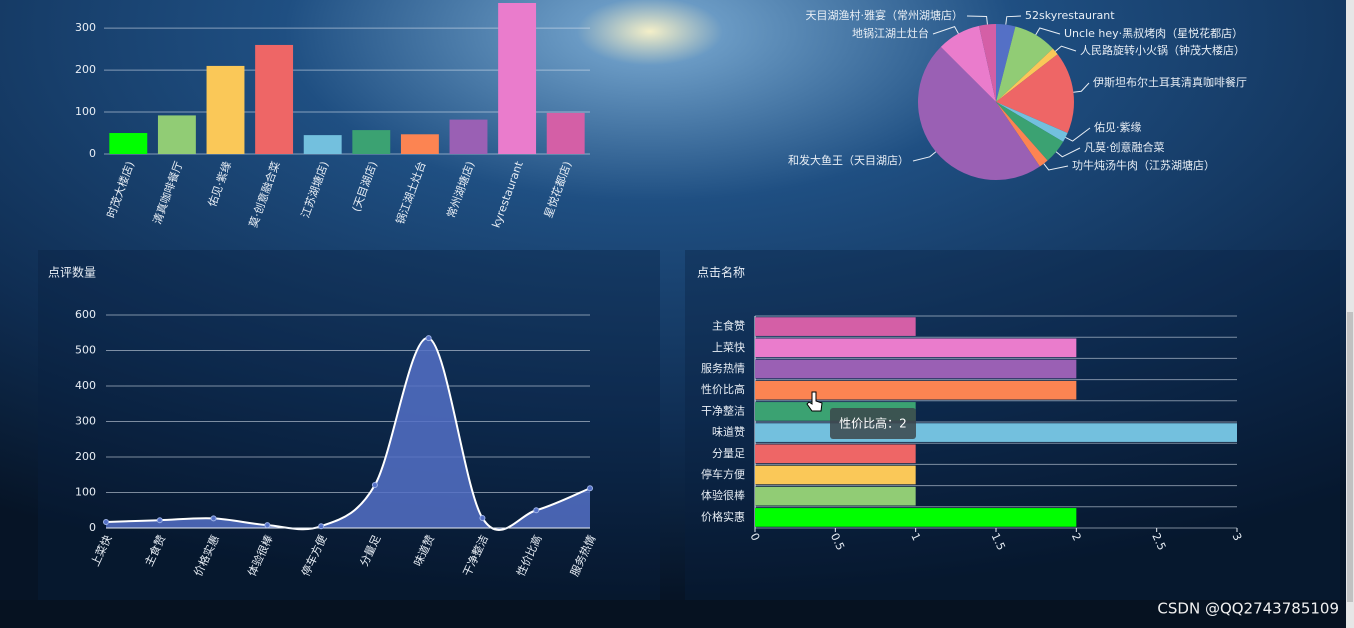  I want to click on line, so click(348, 434).